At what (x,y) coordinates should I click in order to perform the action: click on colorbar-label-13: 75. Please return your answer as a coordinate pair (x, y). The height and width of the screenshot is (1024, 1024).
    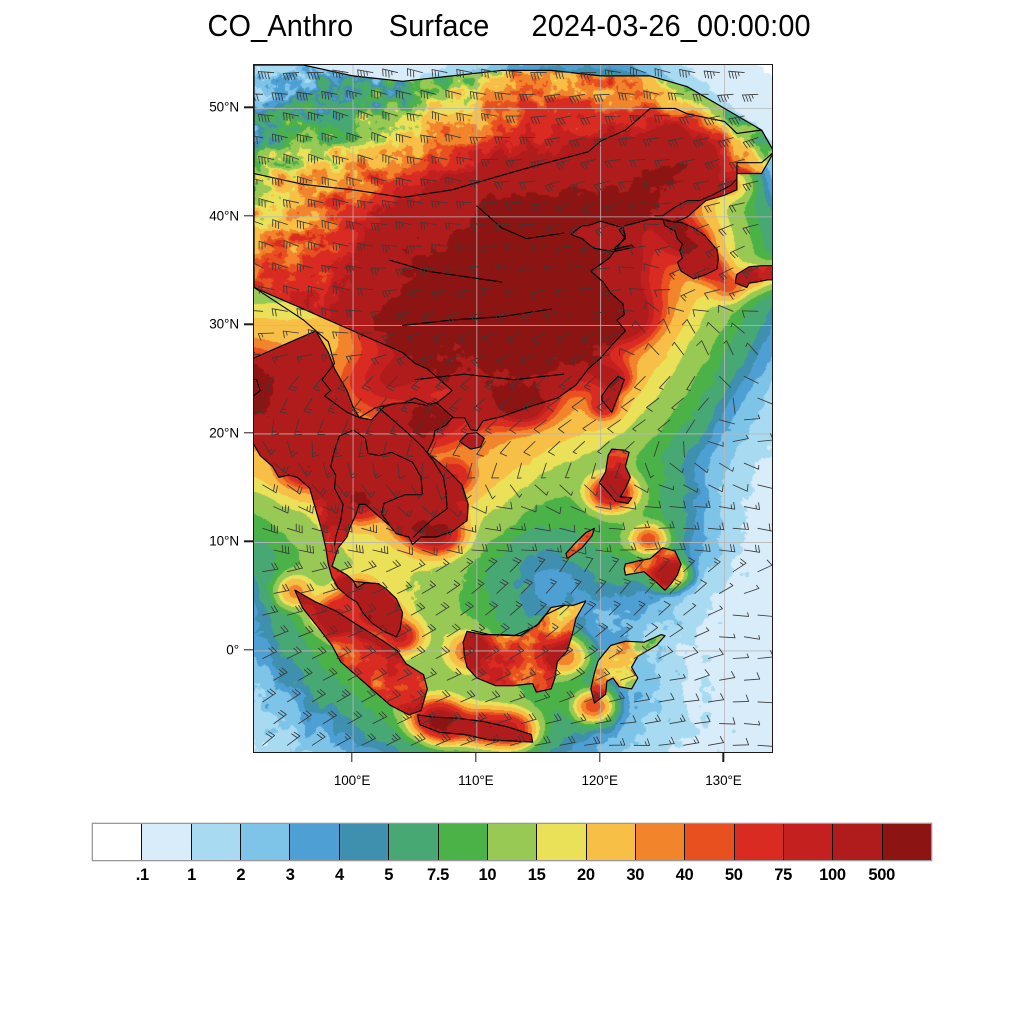
    Looking at the image, I should click on (783, 875).